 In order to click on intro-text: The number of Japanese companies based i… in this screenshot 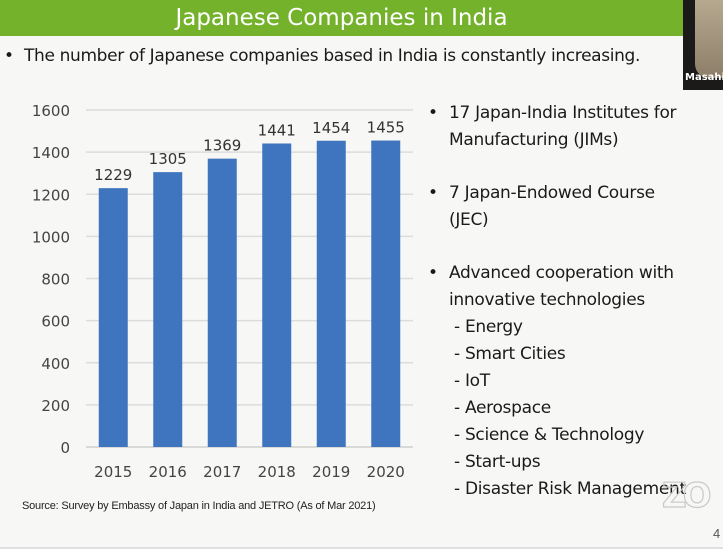, I will do `click(332, 56)`.